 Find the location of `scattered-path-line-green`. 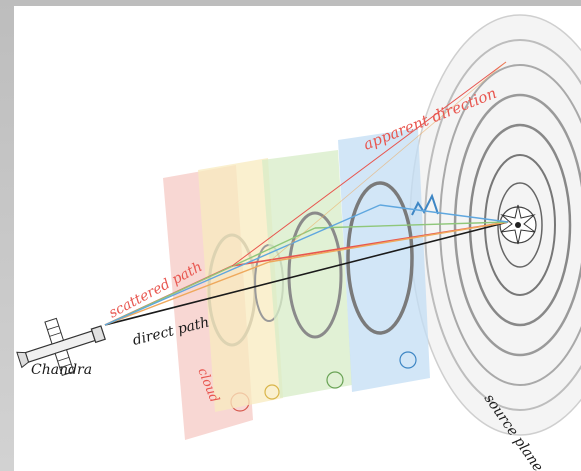

scattered-path-line-green is located at coordinates (210, 276).